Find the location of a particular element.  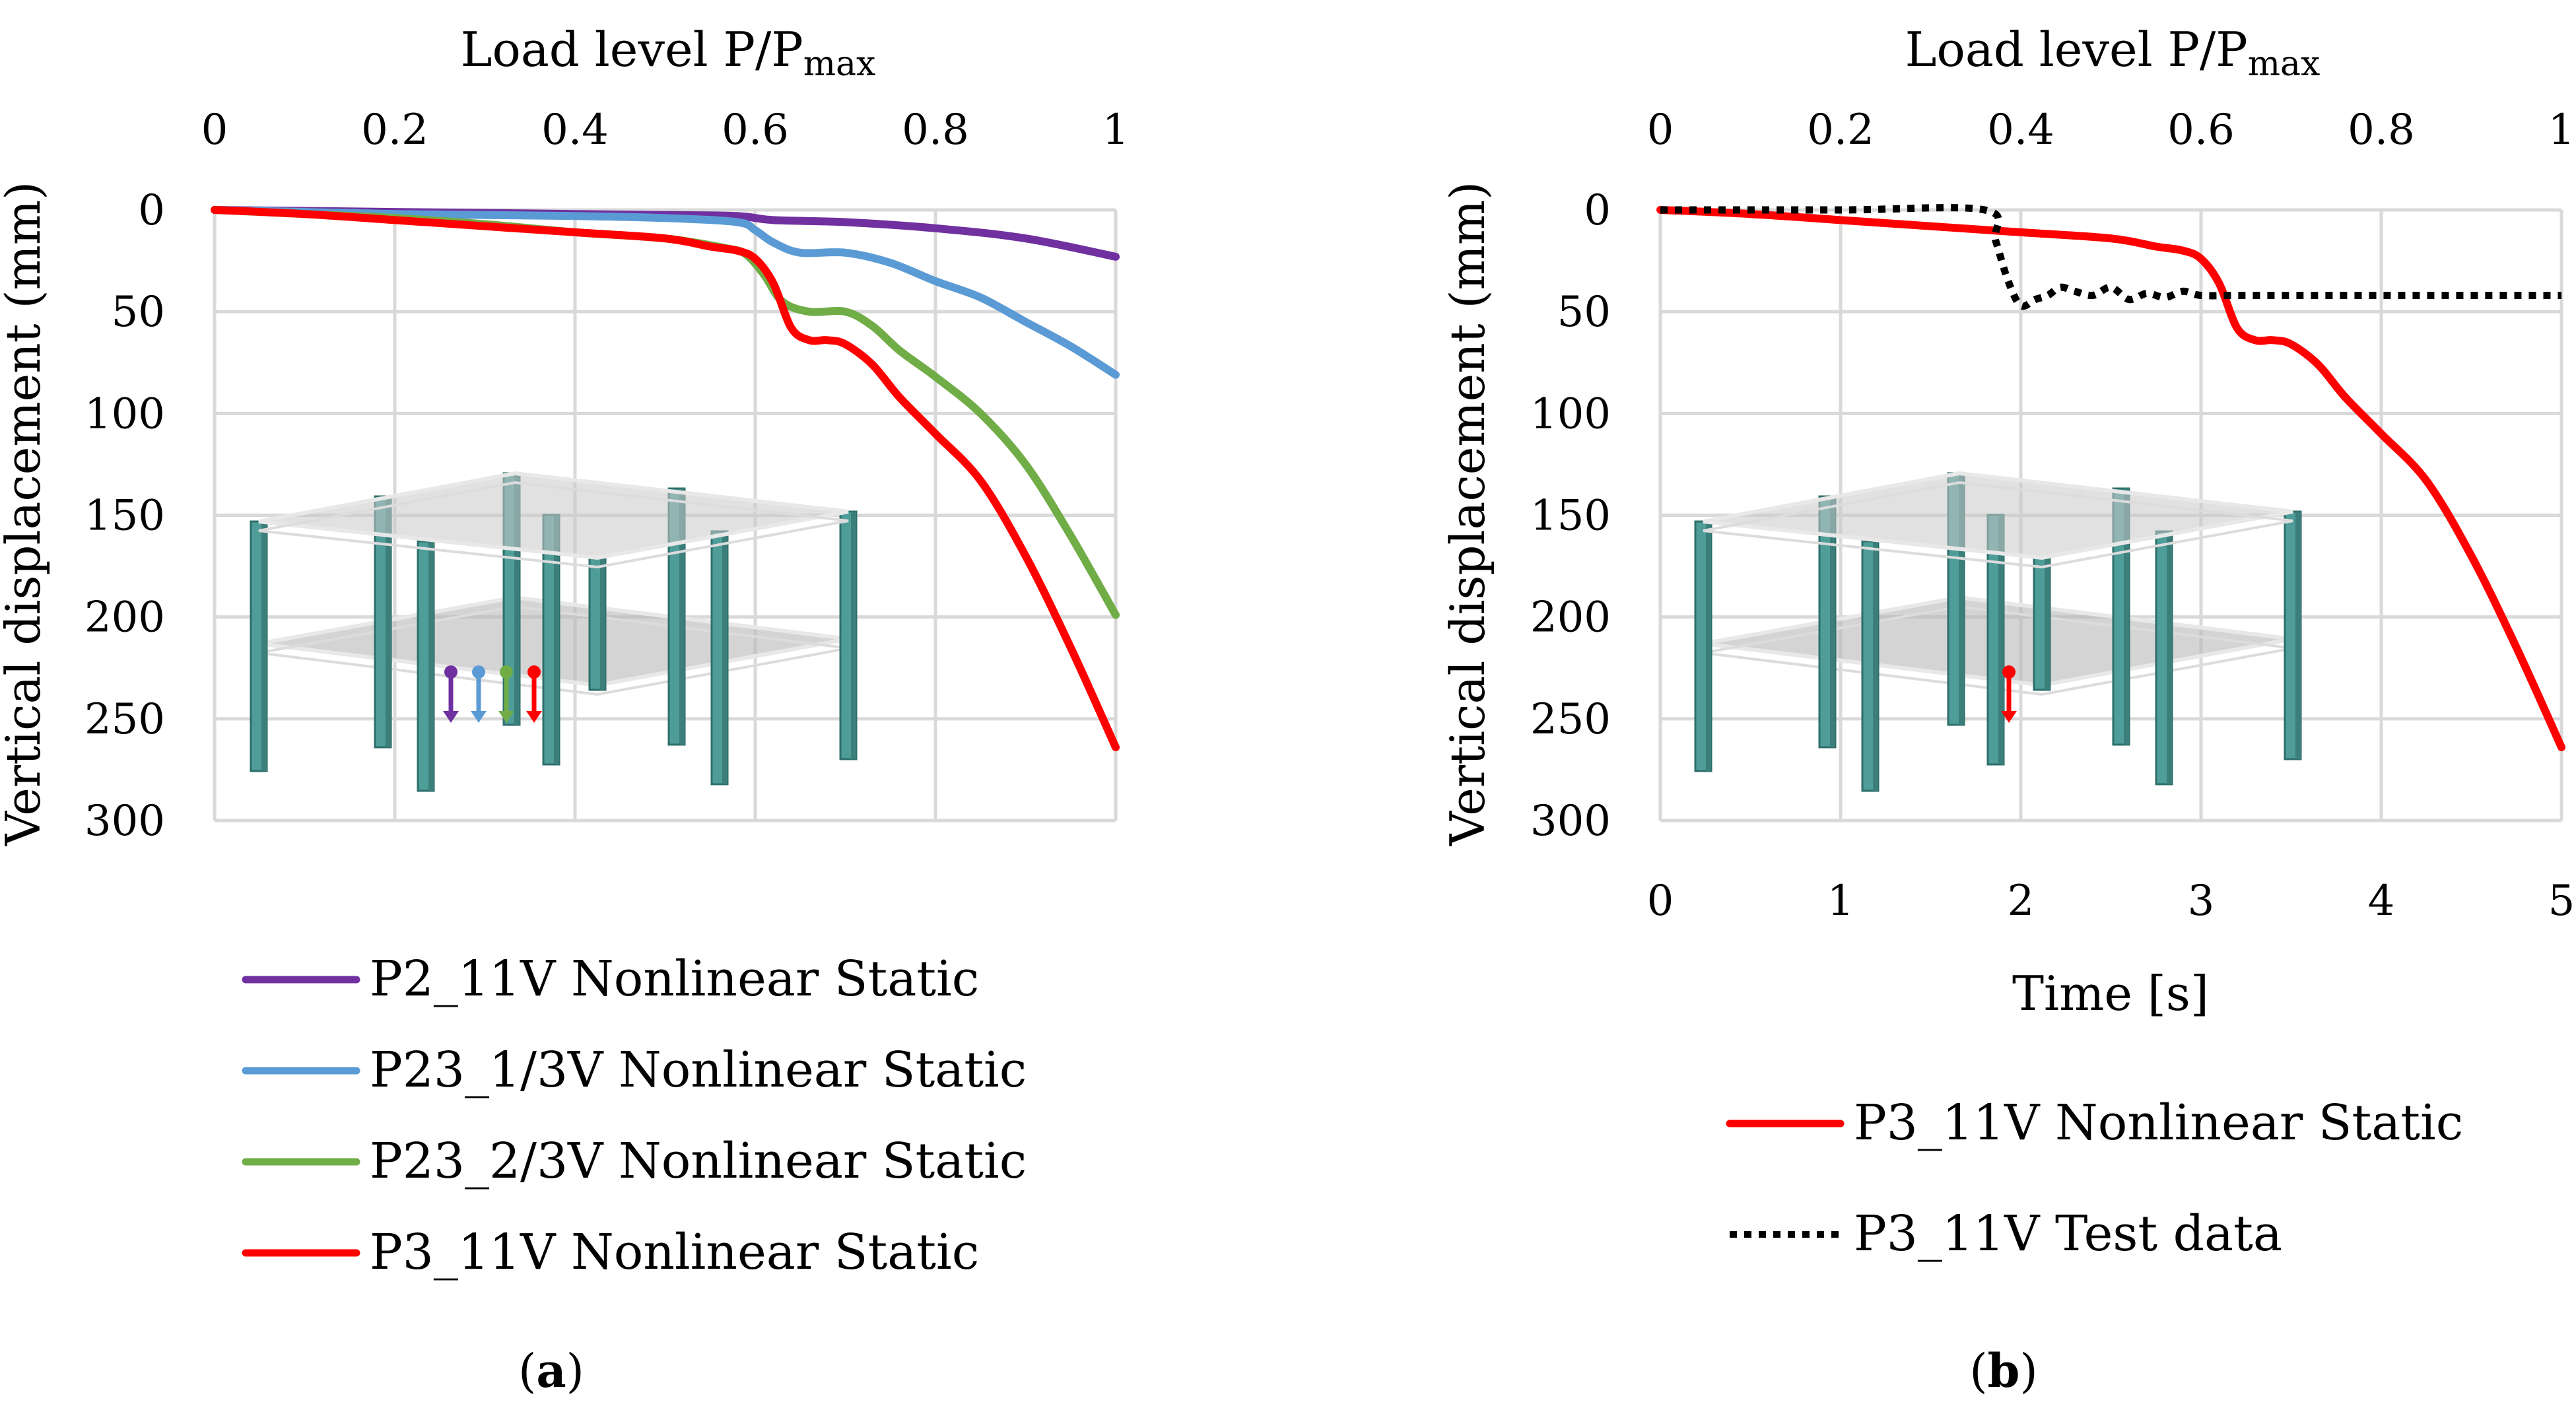

panel-b-series-group is located at coordinates (2110, 477).